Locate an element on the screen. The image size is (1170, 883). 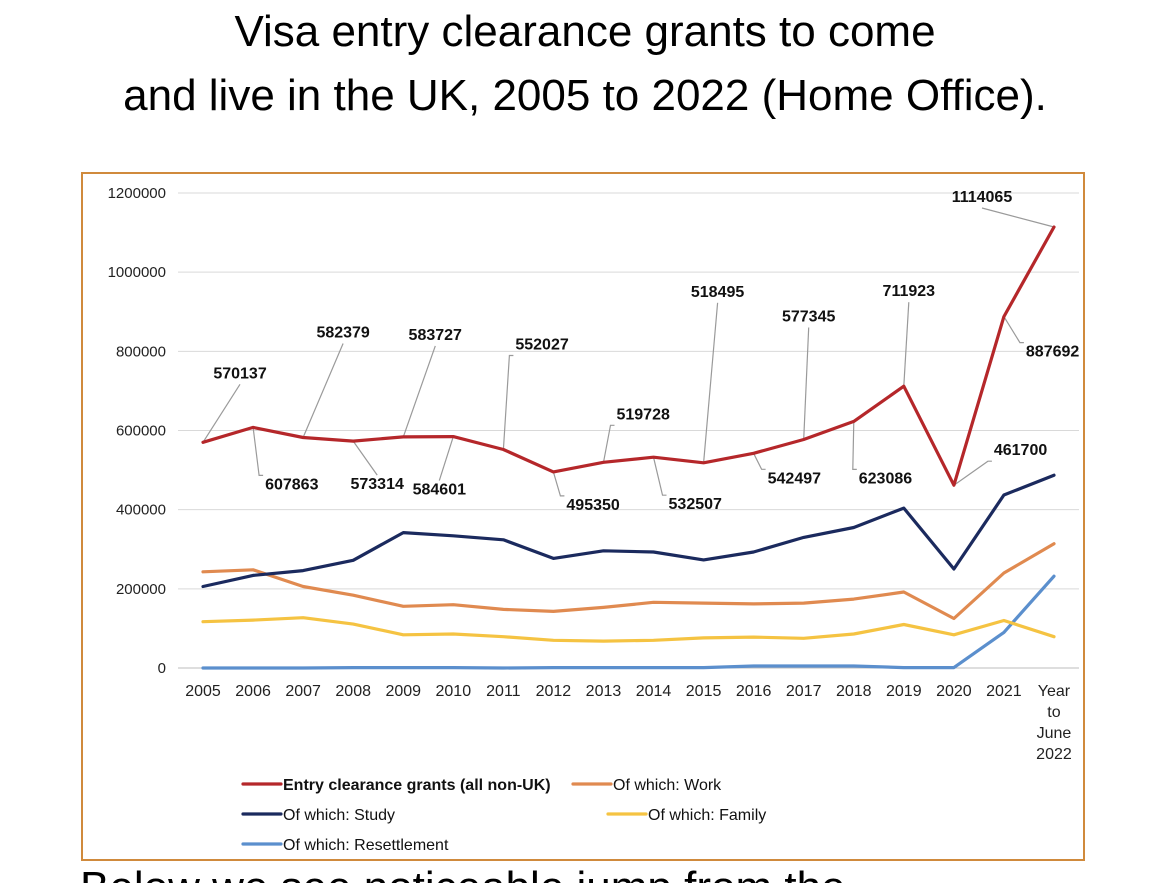
legend-label: Of which: Family is located at coordinates (707, 815).